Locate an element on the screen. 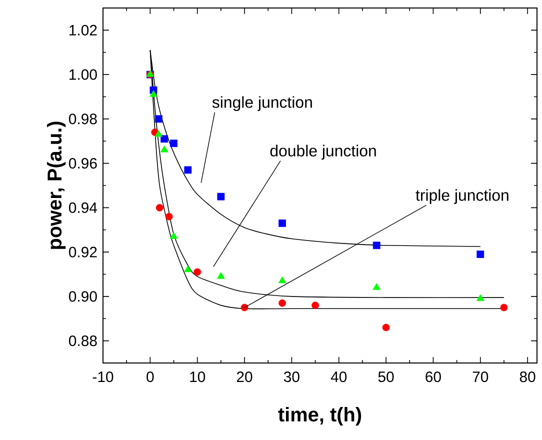  annotation: triple junction is located at coordinates (462, 196).